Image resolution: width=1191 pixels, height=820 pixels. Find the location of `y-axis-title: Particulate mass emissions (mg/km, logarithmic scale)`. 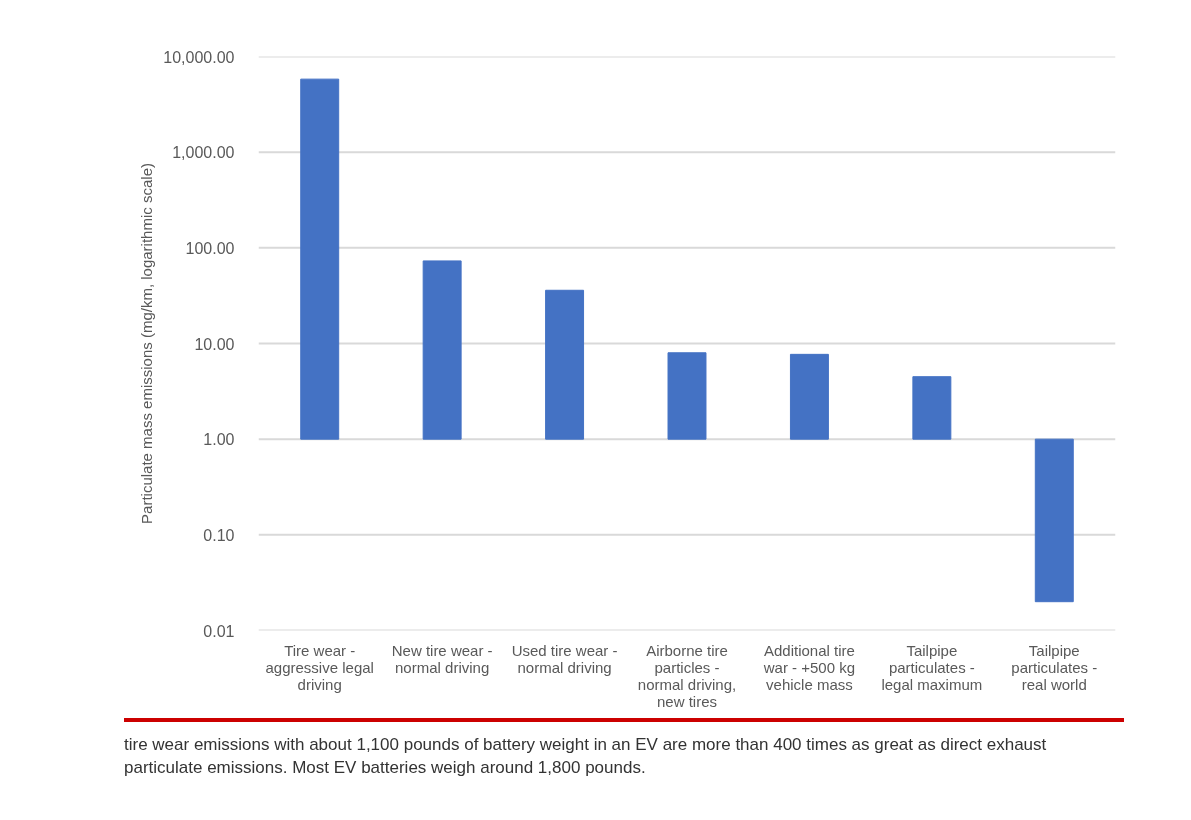

y-axis-title: Particulate mass emissions (mg/km, logarithmic scale) is located at coordinates (147, 343).